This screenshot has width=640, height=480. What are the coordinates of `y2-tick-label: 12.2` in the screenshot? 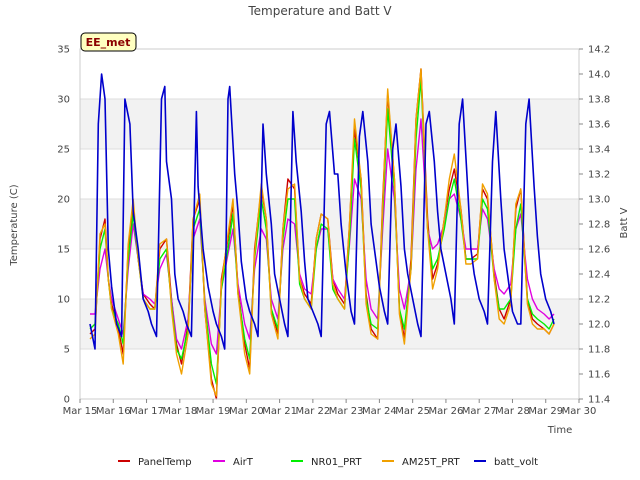 It's located at (599, 300).